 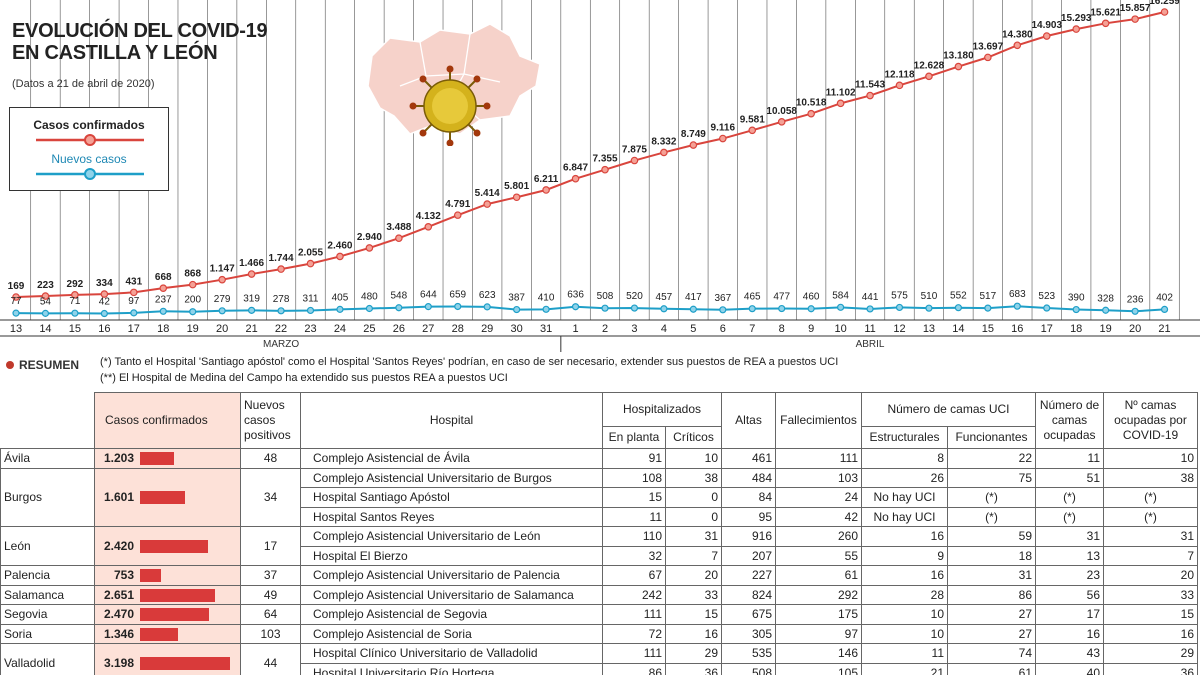 What do you see at coordinates (428, 216) in the screenshot?
I see `confirmed-data-label: 4.132` at bounding box center [428, 216].